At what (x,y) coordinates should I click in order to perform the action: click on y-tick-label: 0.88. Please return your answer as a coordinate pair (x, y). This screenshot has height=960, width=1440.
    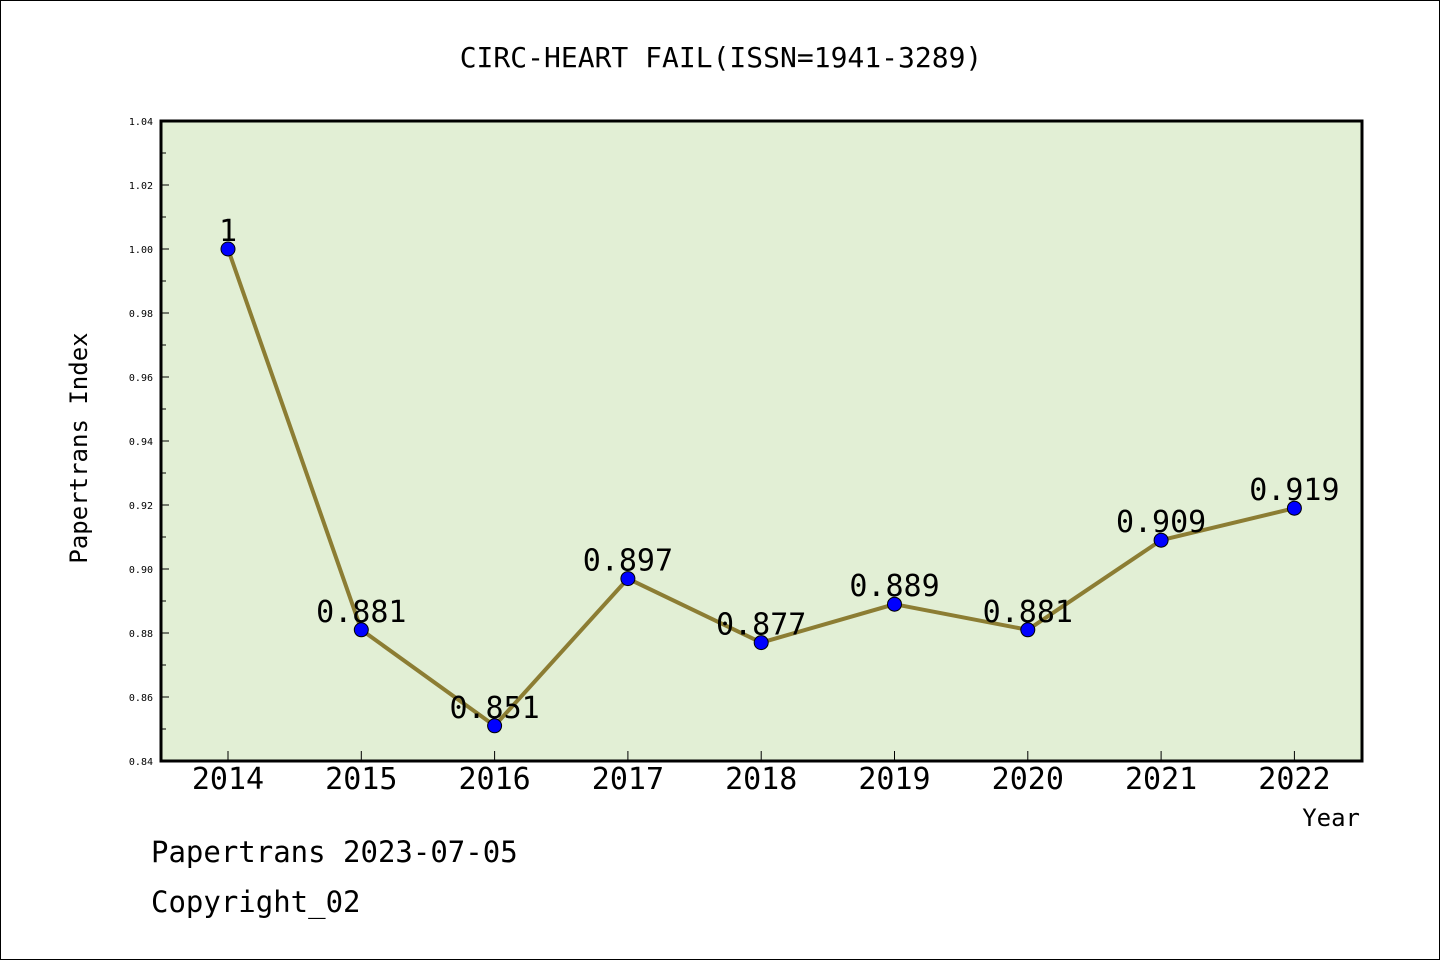
    Looking at the image, I should click on (141, 634).